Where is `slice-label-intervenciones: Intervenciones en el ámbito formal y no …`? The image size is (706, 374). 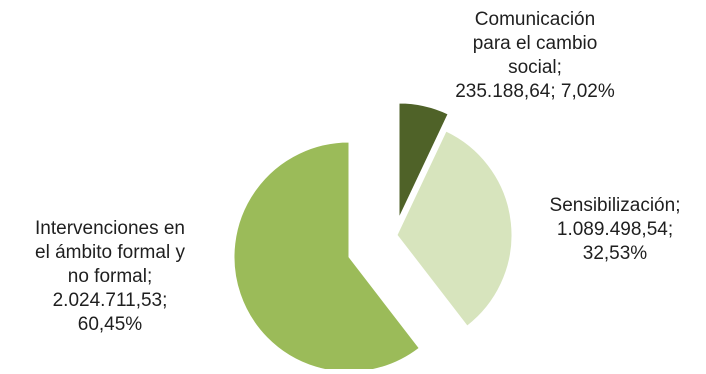
slice-label-intervenciones: Intervenciones en el ámbito formal y no … is located at coordinates (110, 277).